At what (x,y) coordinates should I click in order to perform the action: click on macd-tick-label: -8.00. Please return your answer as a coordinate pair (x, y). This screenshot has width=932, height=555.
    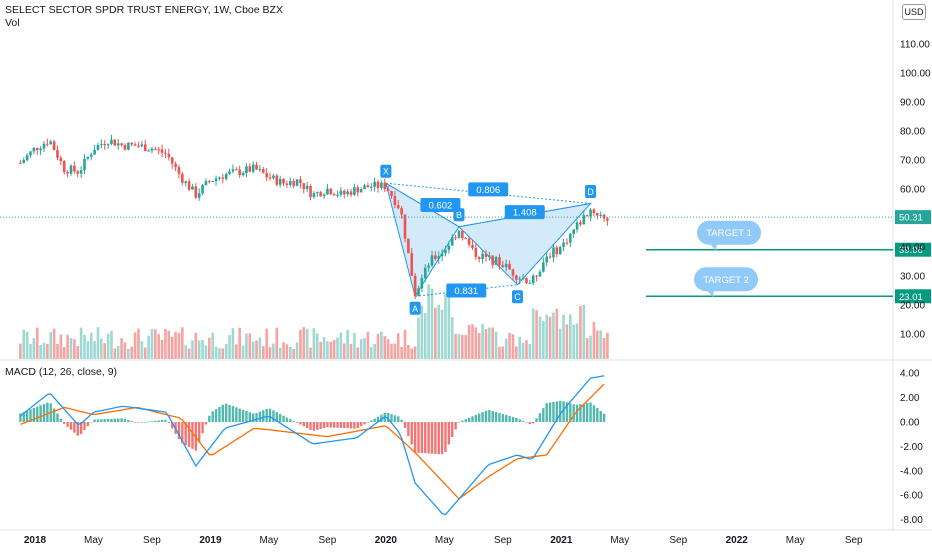
    Looking at the image, I should click on (911, 520).